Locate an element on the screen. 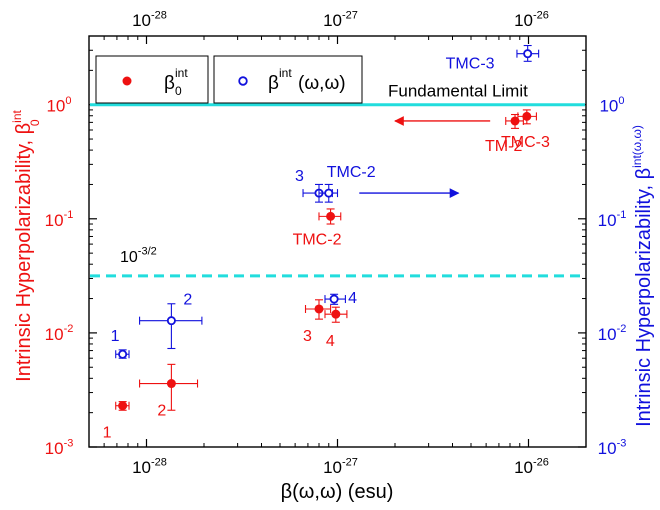  x-tick-label-bottom: 10-28 is located at coordinates (149, 466).